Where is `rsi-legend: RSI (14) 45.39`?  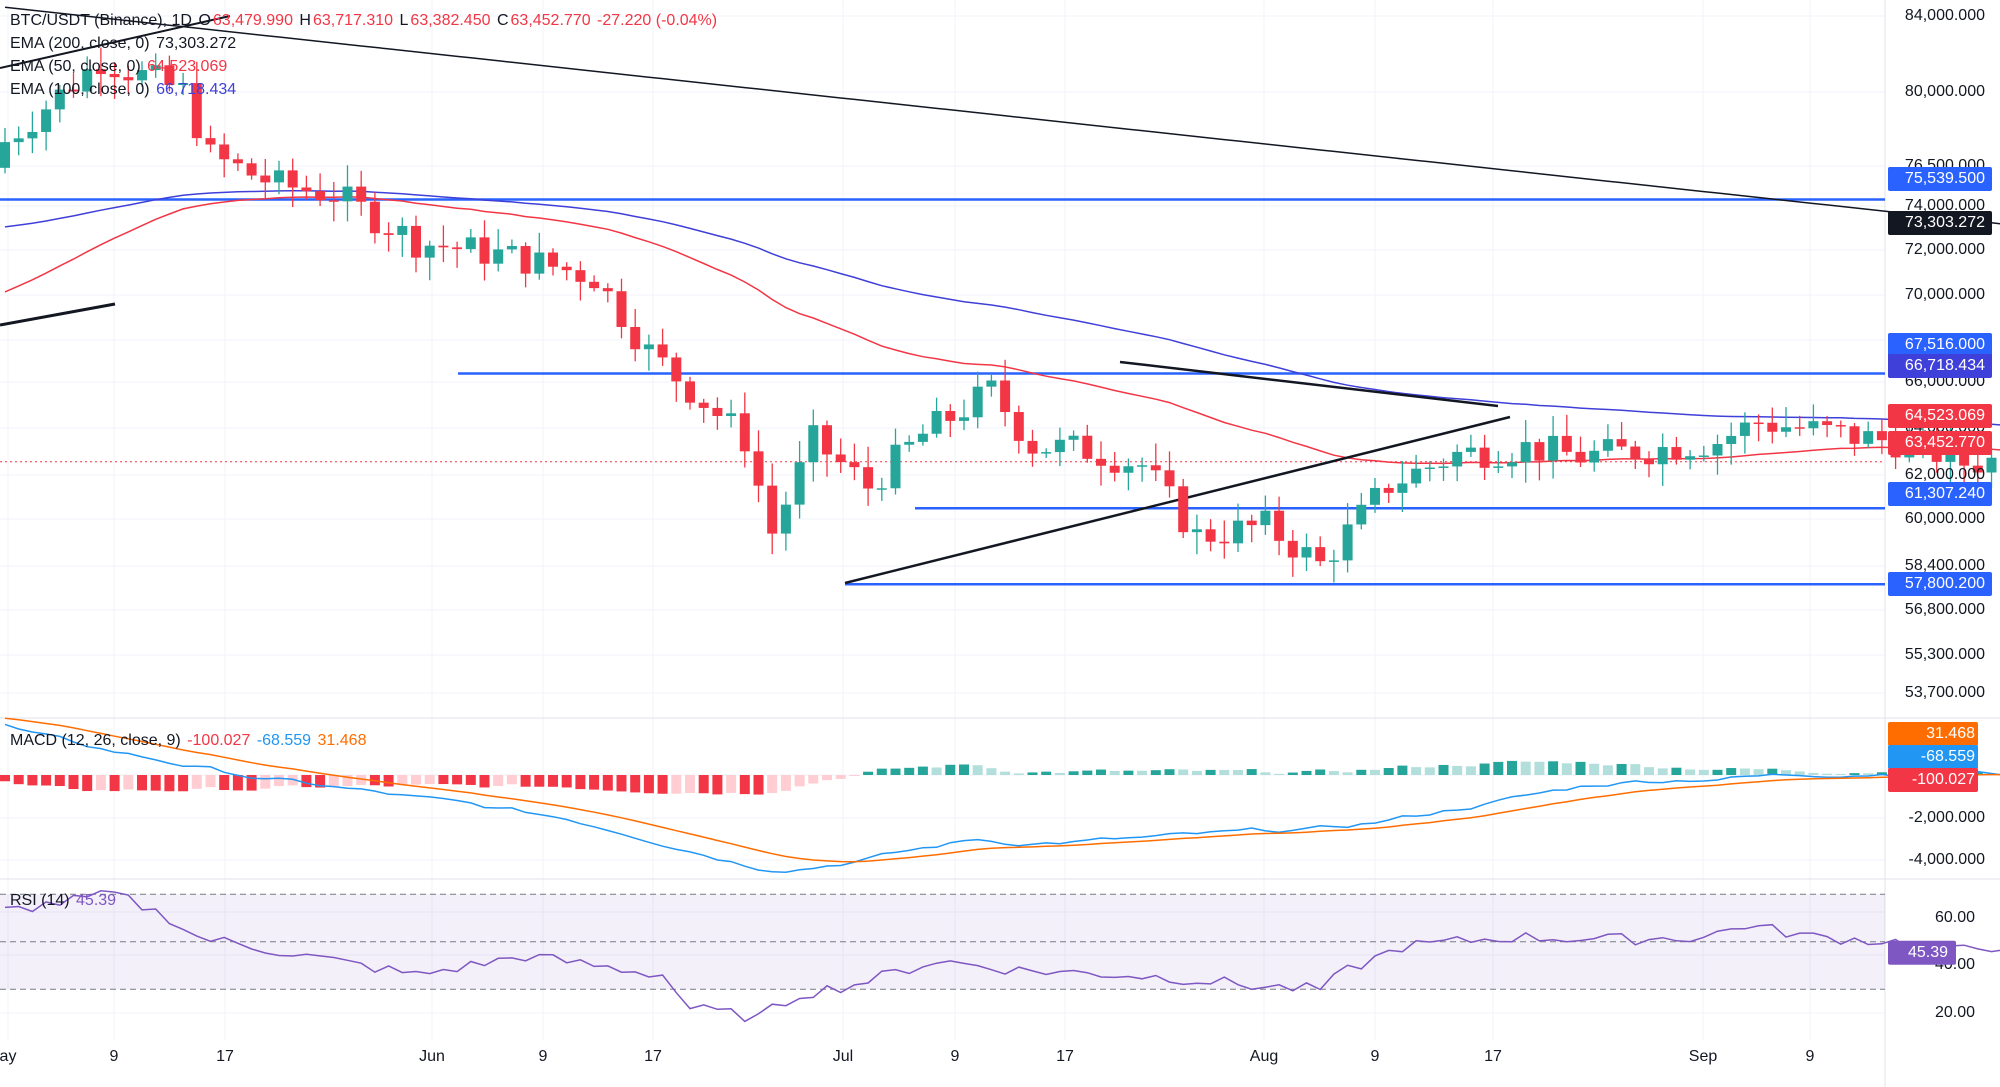
rsi-legend: RSI (14) 45.39 is located at coordinates (63, 900).